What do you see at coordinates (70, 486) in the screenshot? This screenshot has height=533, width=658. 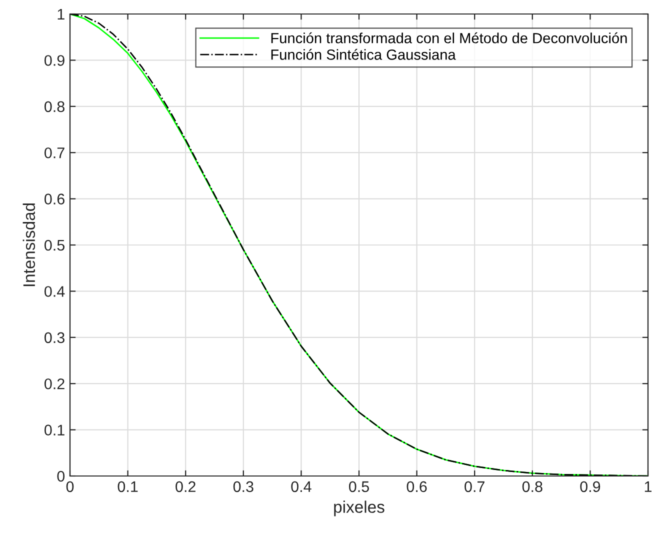 I see `x-tick-label: 0` at bounding box center [70, 486].